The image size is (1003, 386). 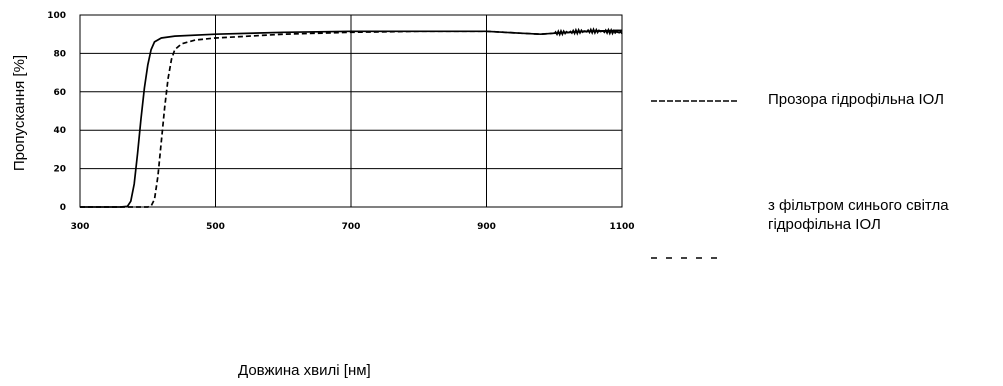 What do you see at coordinates (19, 113) in the screenshot?
I see `y-axis-label: Пропускання [%]` at bounding box center [19, 113].